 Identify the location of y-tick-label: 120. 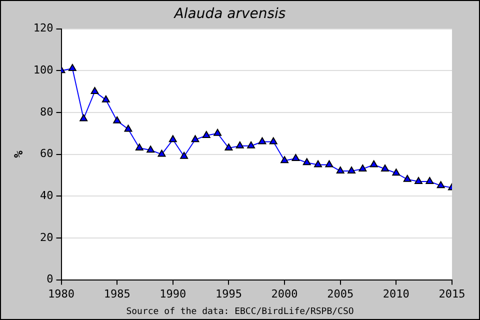
(43, 28).